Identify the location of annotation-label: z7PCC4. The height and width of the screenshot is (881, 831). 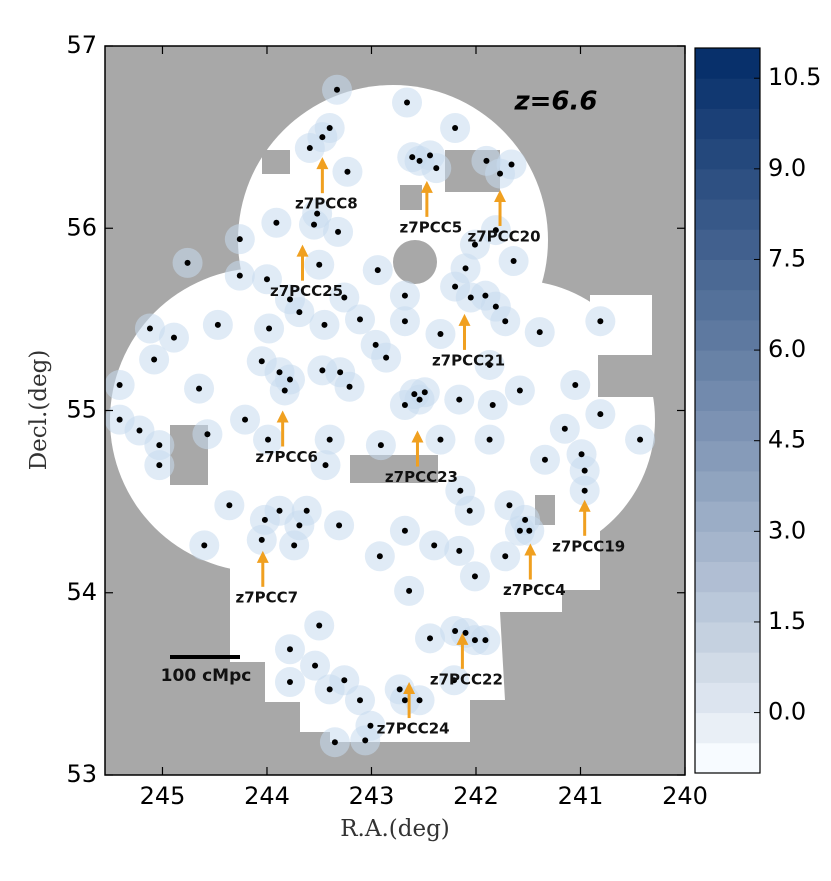
(534, 590).